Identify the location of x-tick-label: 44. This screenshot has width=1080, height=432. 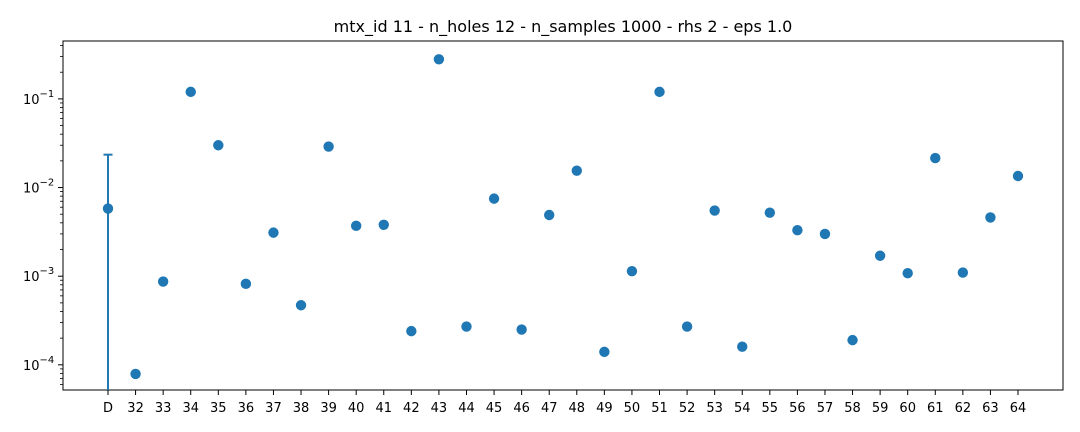
(466, 408).